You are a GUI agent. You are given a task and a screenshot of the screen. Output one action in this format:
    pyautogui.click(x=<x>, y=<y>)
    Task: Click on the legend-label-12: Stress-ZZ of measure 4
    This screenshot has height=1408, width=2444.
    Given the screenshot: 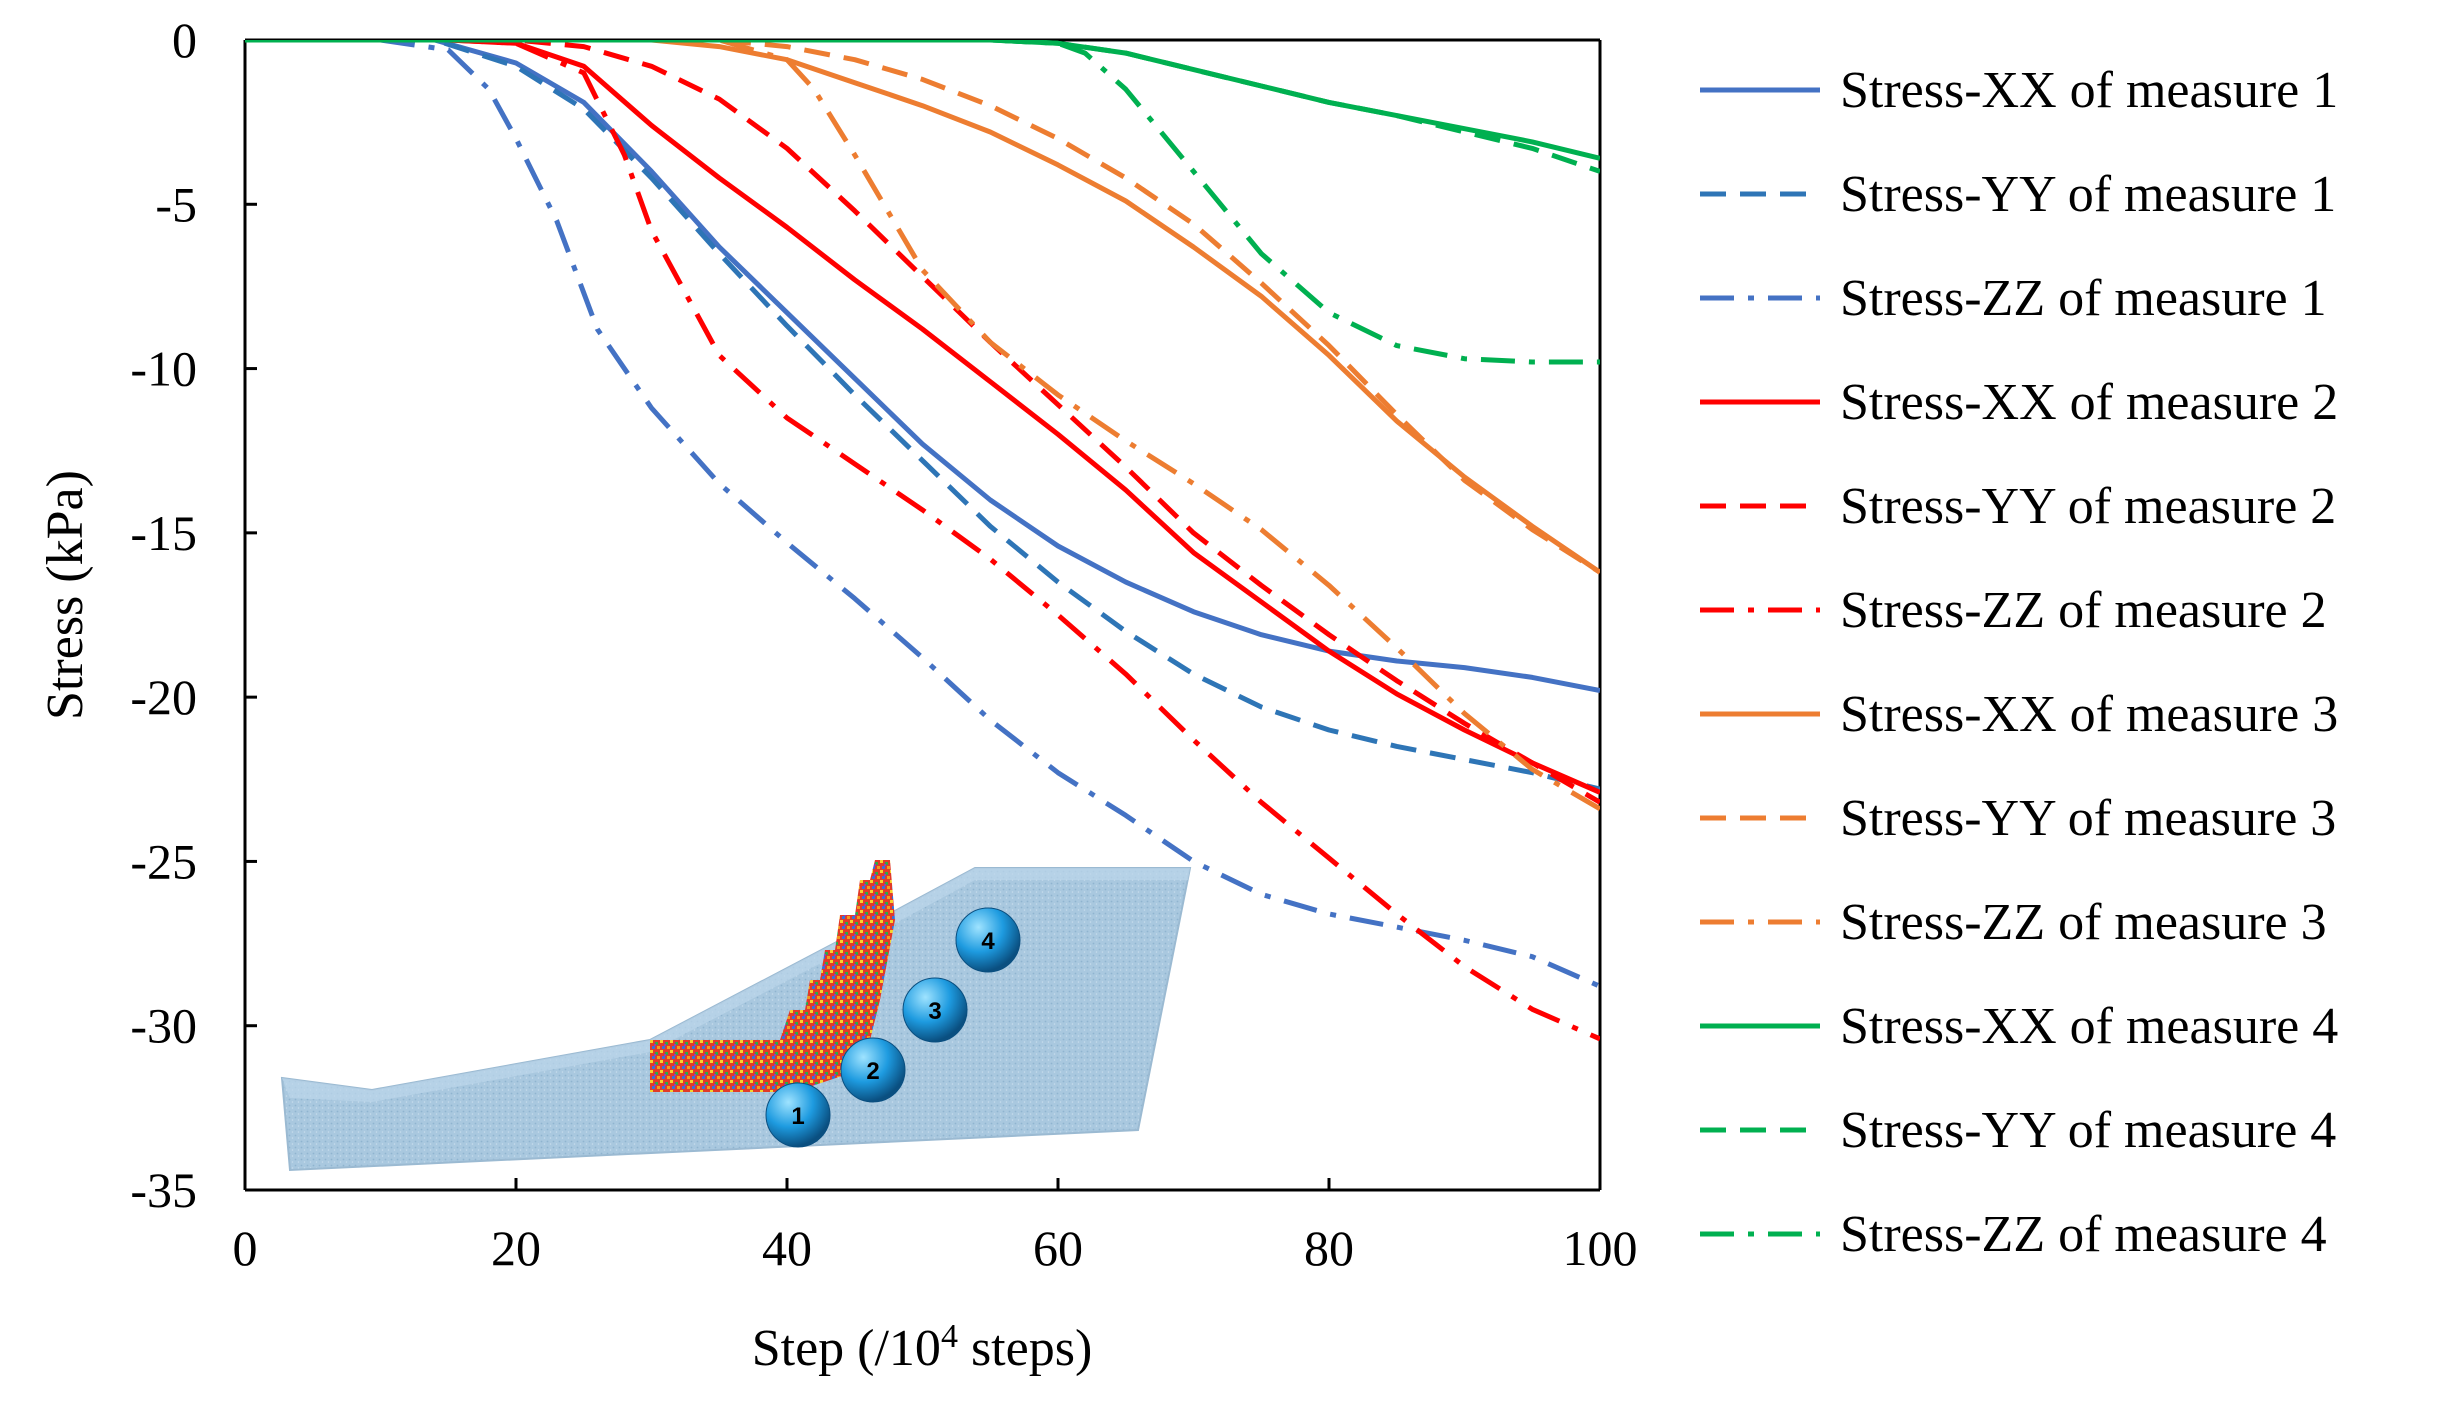 What is the action you would take?
    pyautogui.click(x=2083, y=1234)
    